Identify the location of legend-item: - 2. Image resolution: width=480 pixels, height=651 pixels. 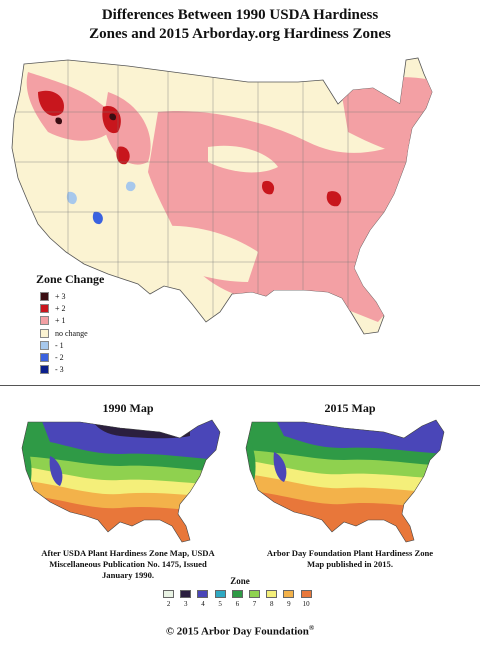
(64, 357).